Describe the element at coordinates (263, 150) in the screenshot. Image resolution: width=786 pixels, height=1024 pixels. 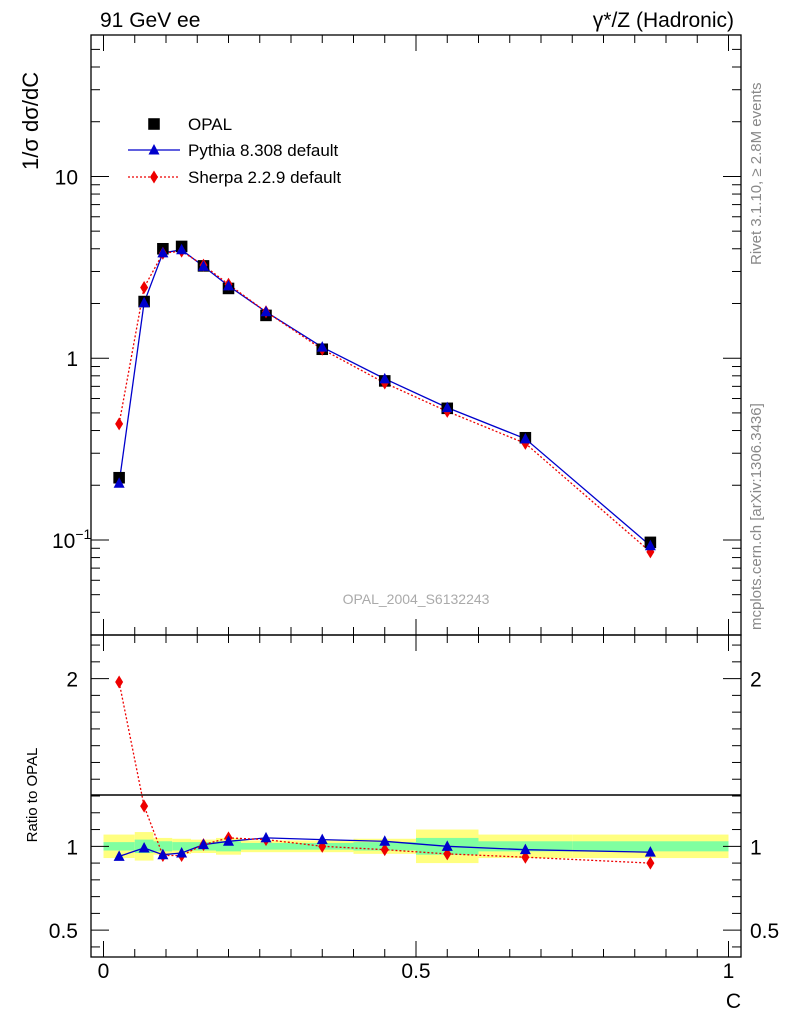
I see `legend-label: Pythia 8.308 default` at that location.